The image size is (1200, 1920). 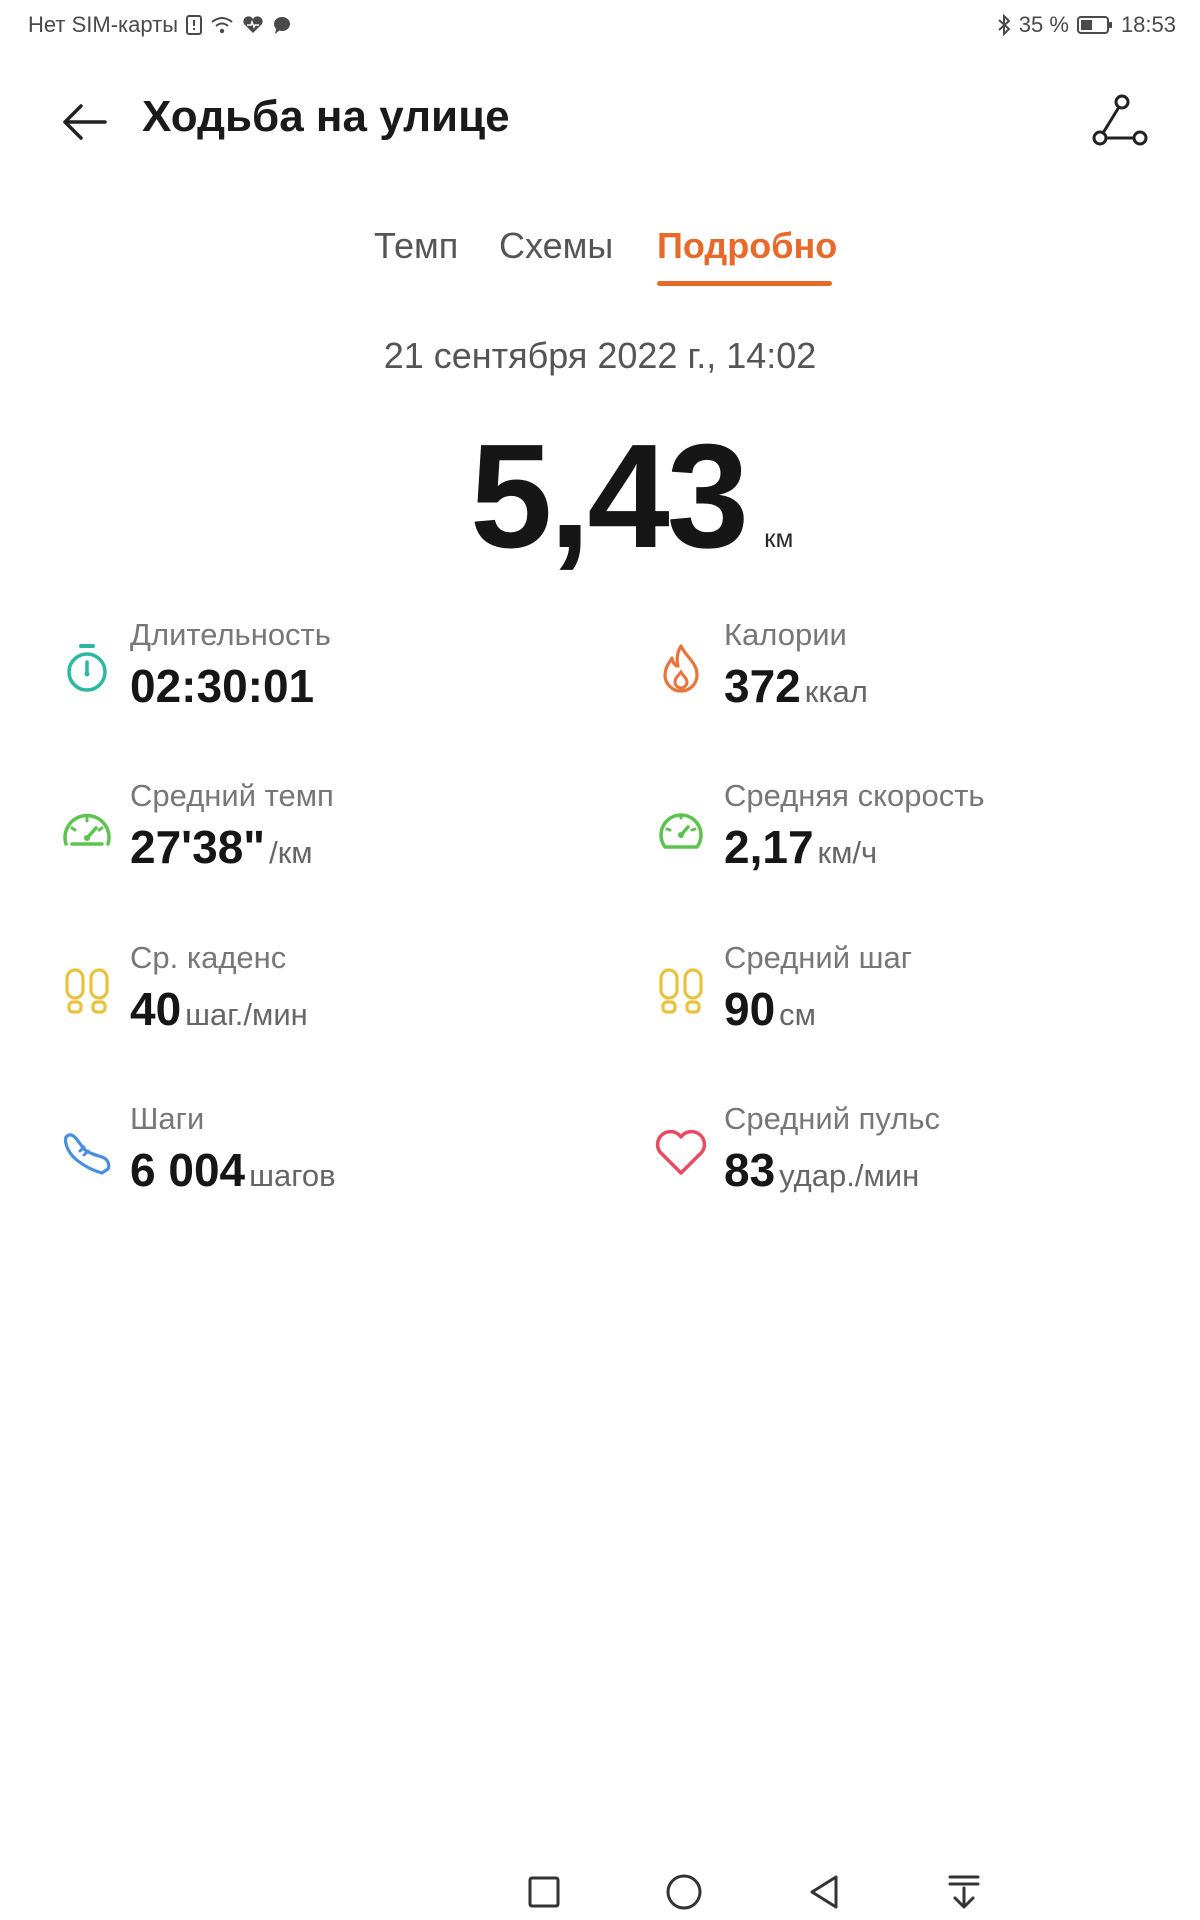 What do you see at coordinates (681, 1152) in the screenshot?
I see `heart-icon` at bounding box center [681, 1152].